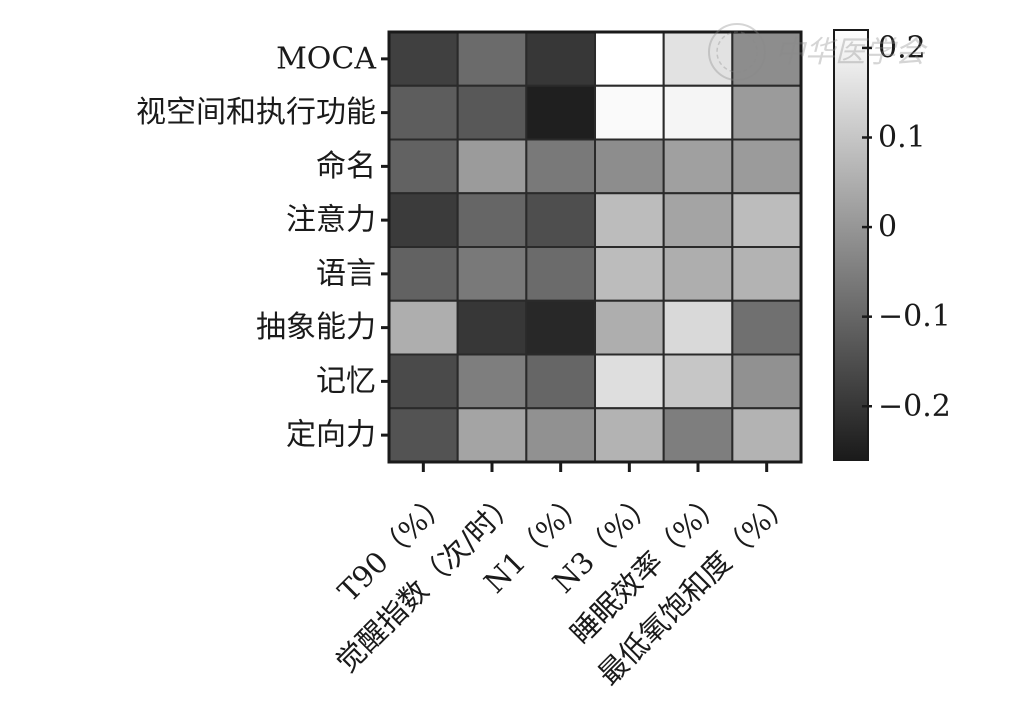 The width and height of the screenshot is (1027, 725). What do you see at coordinates (346, 381) in the screenshot?
I see `y-tick-label: 记忆` at bounding box center [346, 381].